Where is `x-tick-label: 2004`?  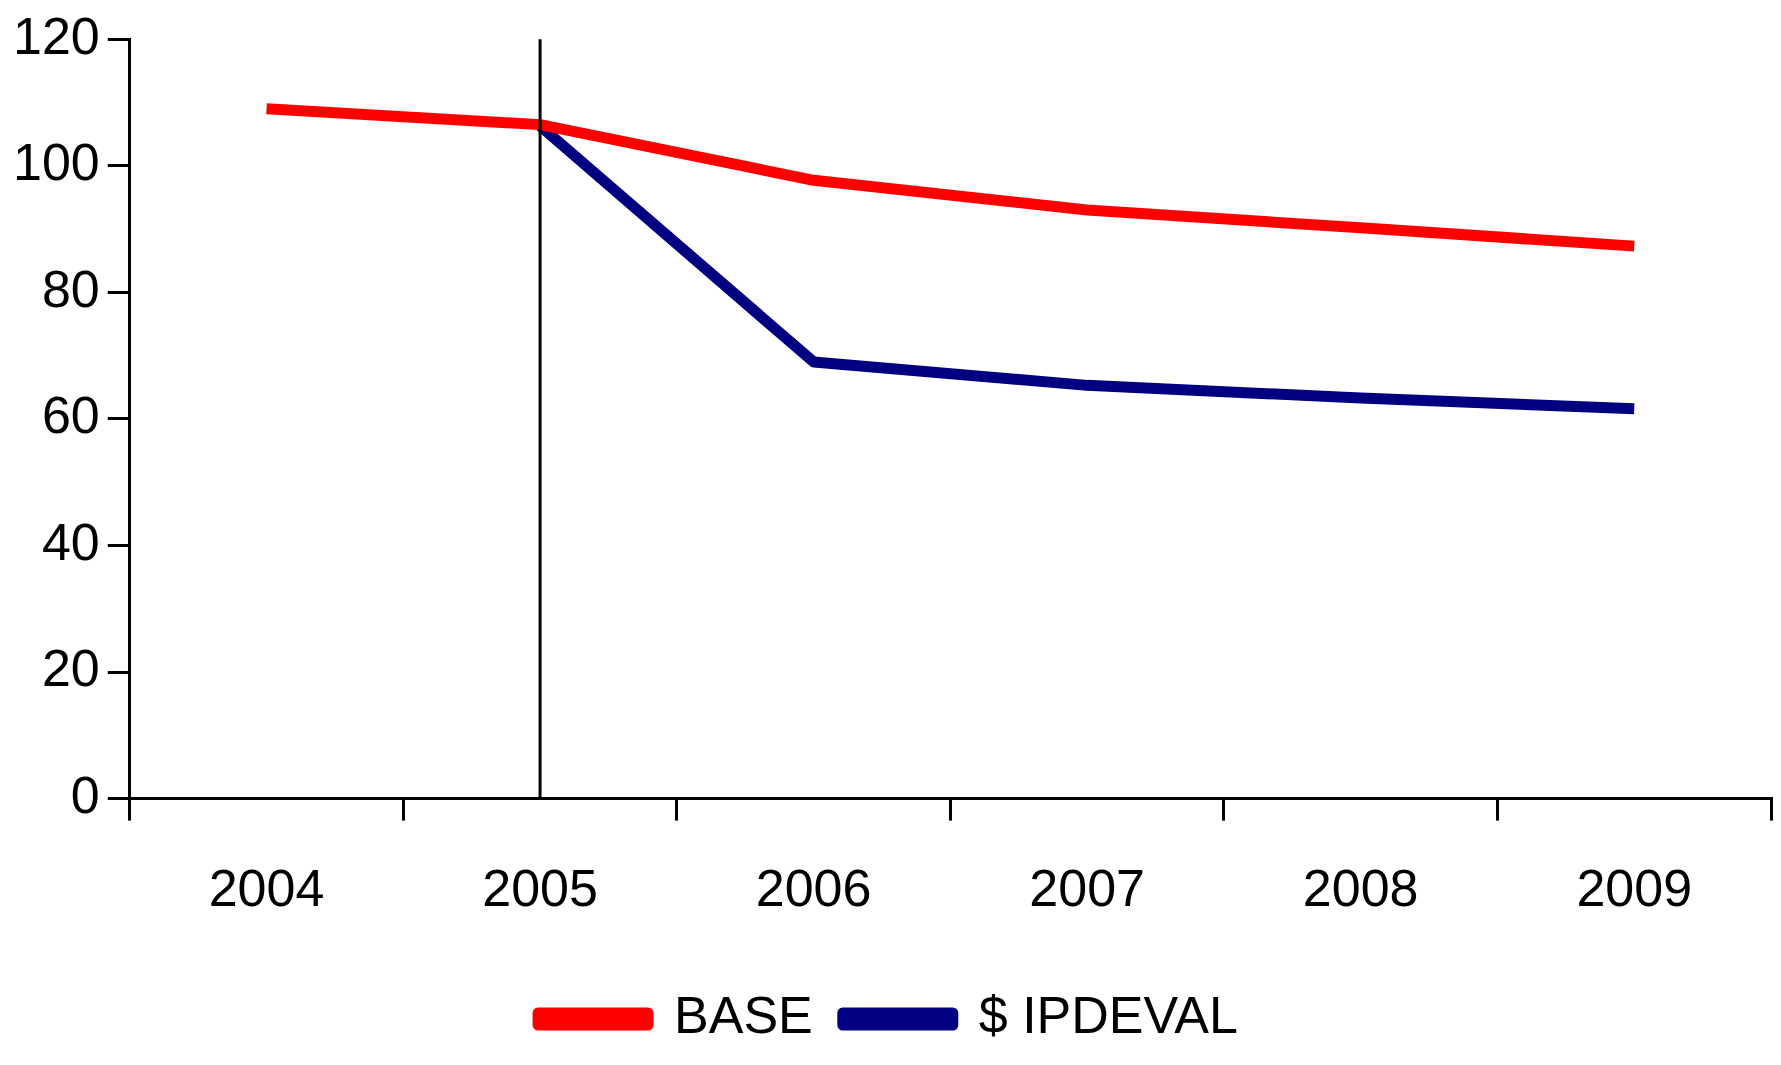
x-tick-label: 2004 is located at coordinates (266, 888).